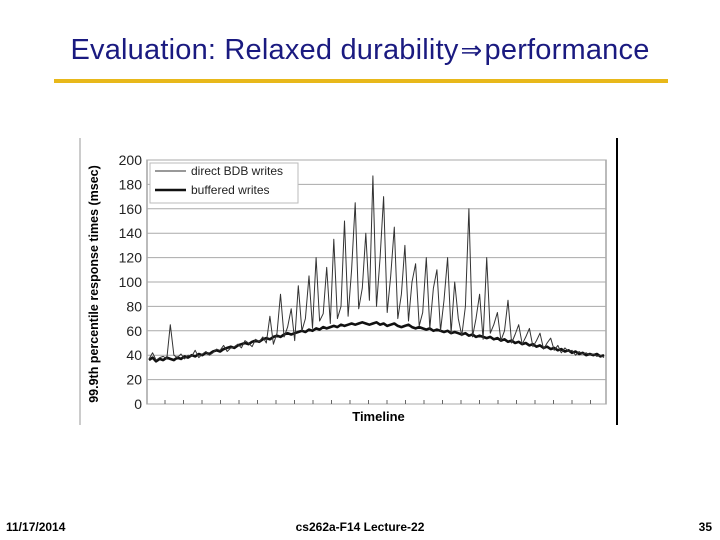 The image size is (720, 540). Describe the element at coordinates (705, 527) in the screenshot. I see `footer-page-number: 35` at that location.